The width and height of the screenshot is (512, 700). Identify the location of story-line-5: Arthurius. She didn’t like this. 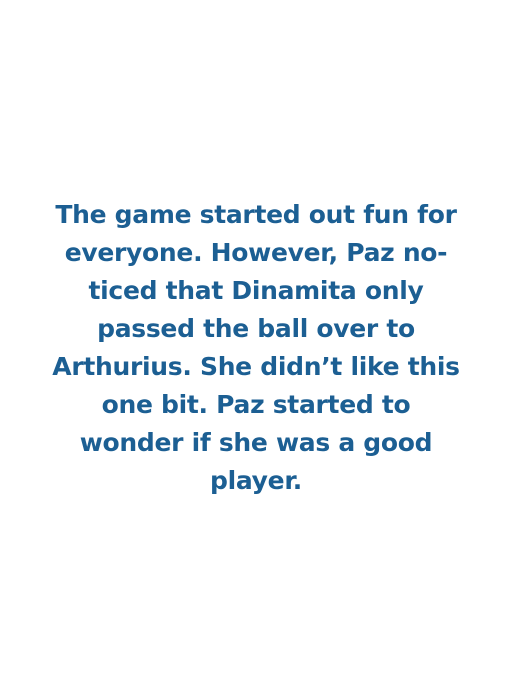
(256, 366).